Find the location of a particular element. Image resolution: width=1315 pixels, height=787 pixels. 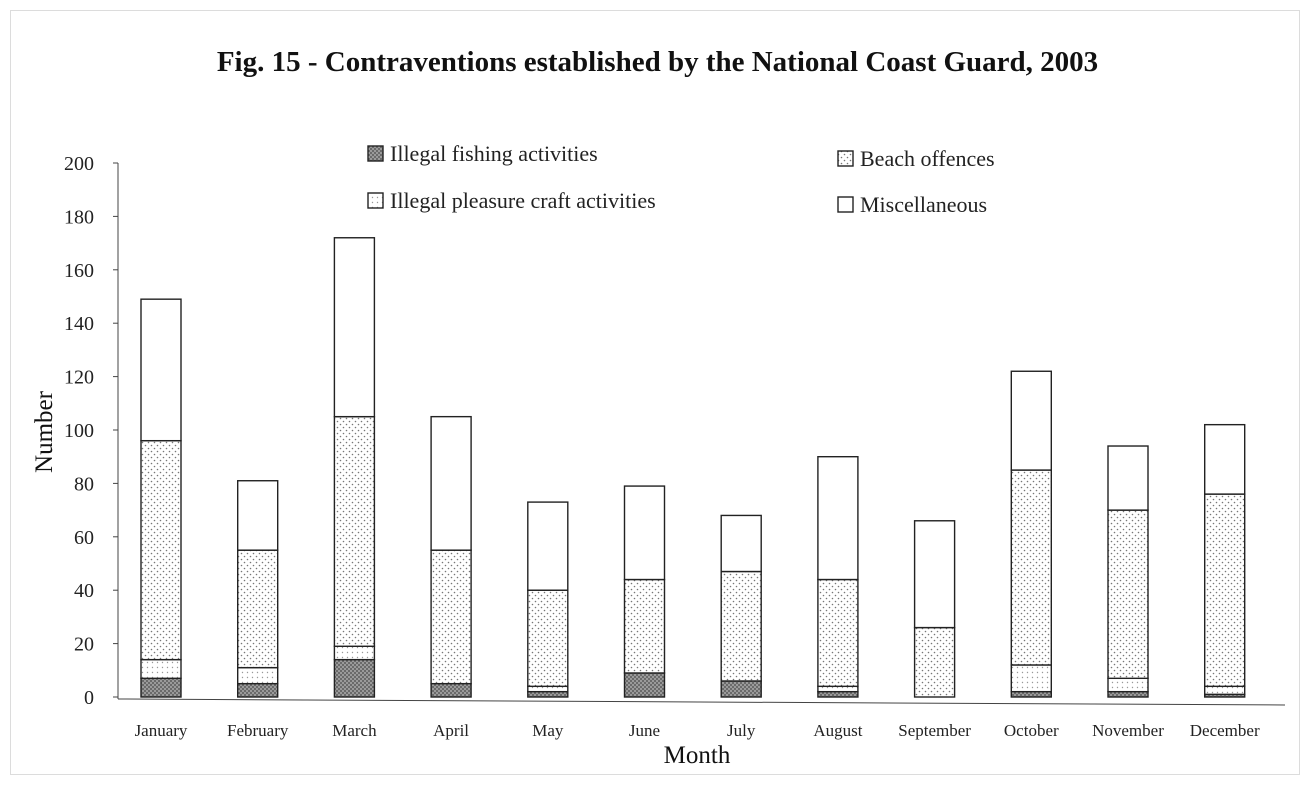

y-tick-label: 80 is located at coordinates (84, 484).